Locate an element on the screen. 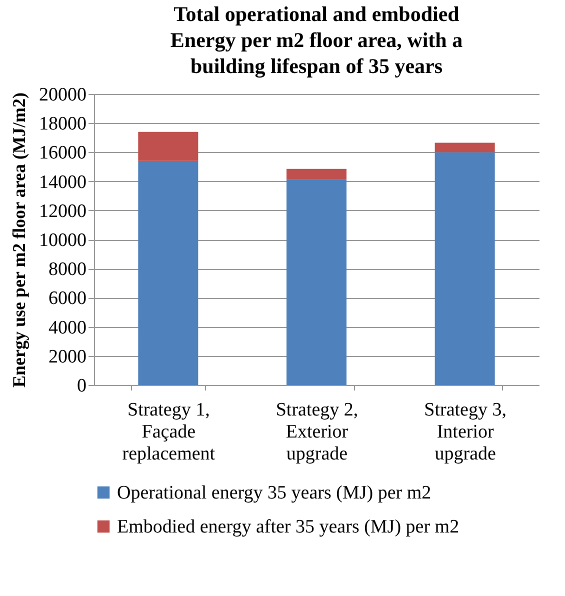 Image resolution: width=565 pixels, height=596 pixels. y-tick-label: 16000 is located at coordinates (62, 153).